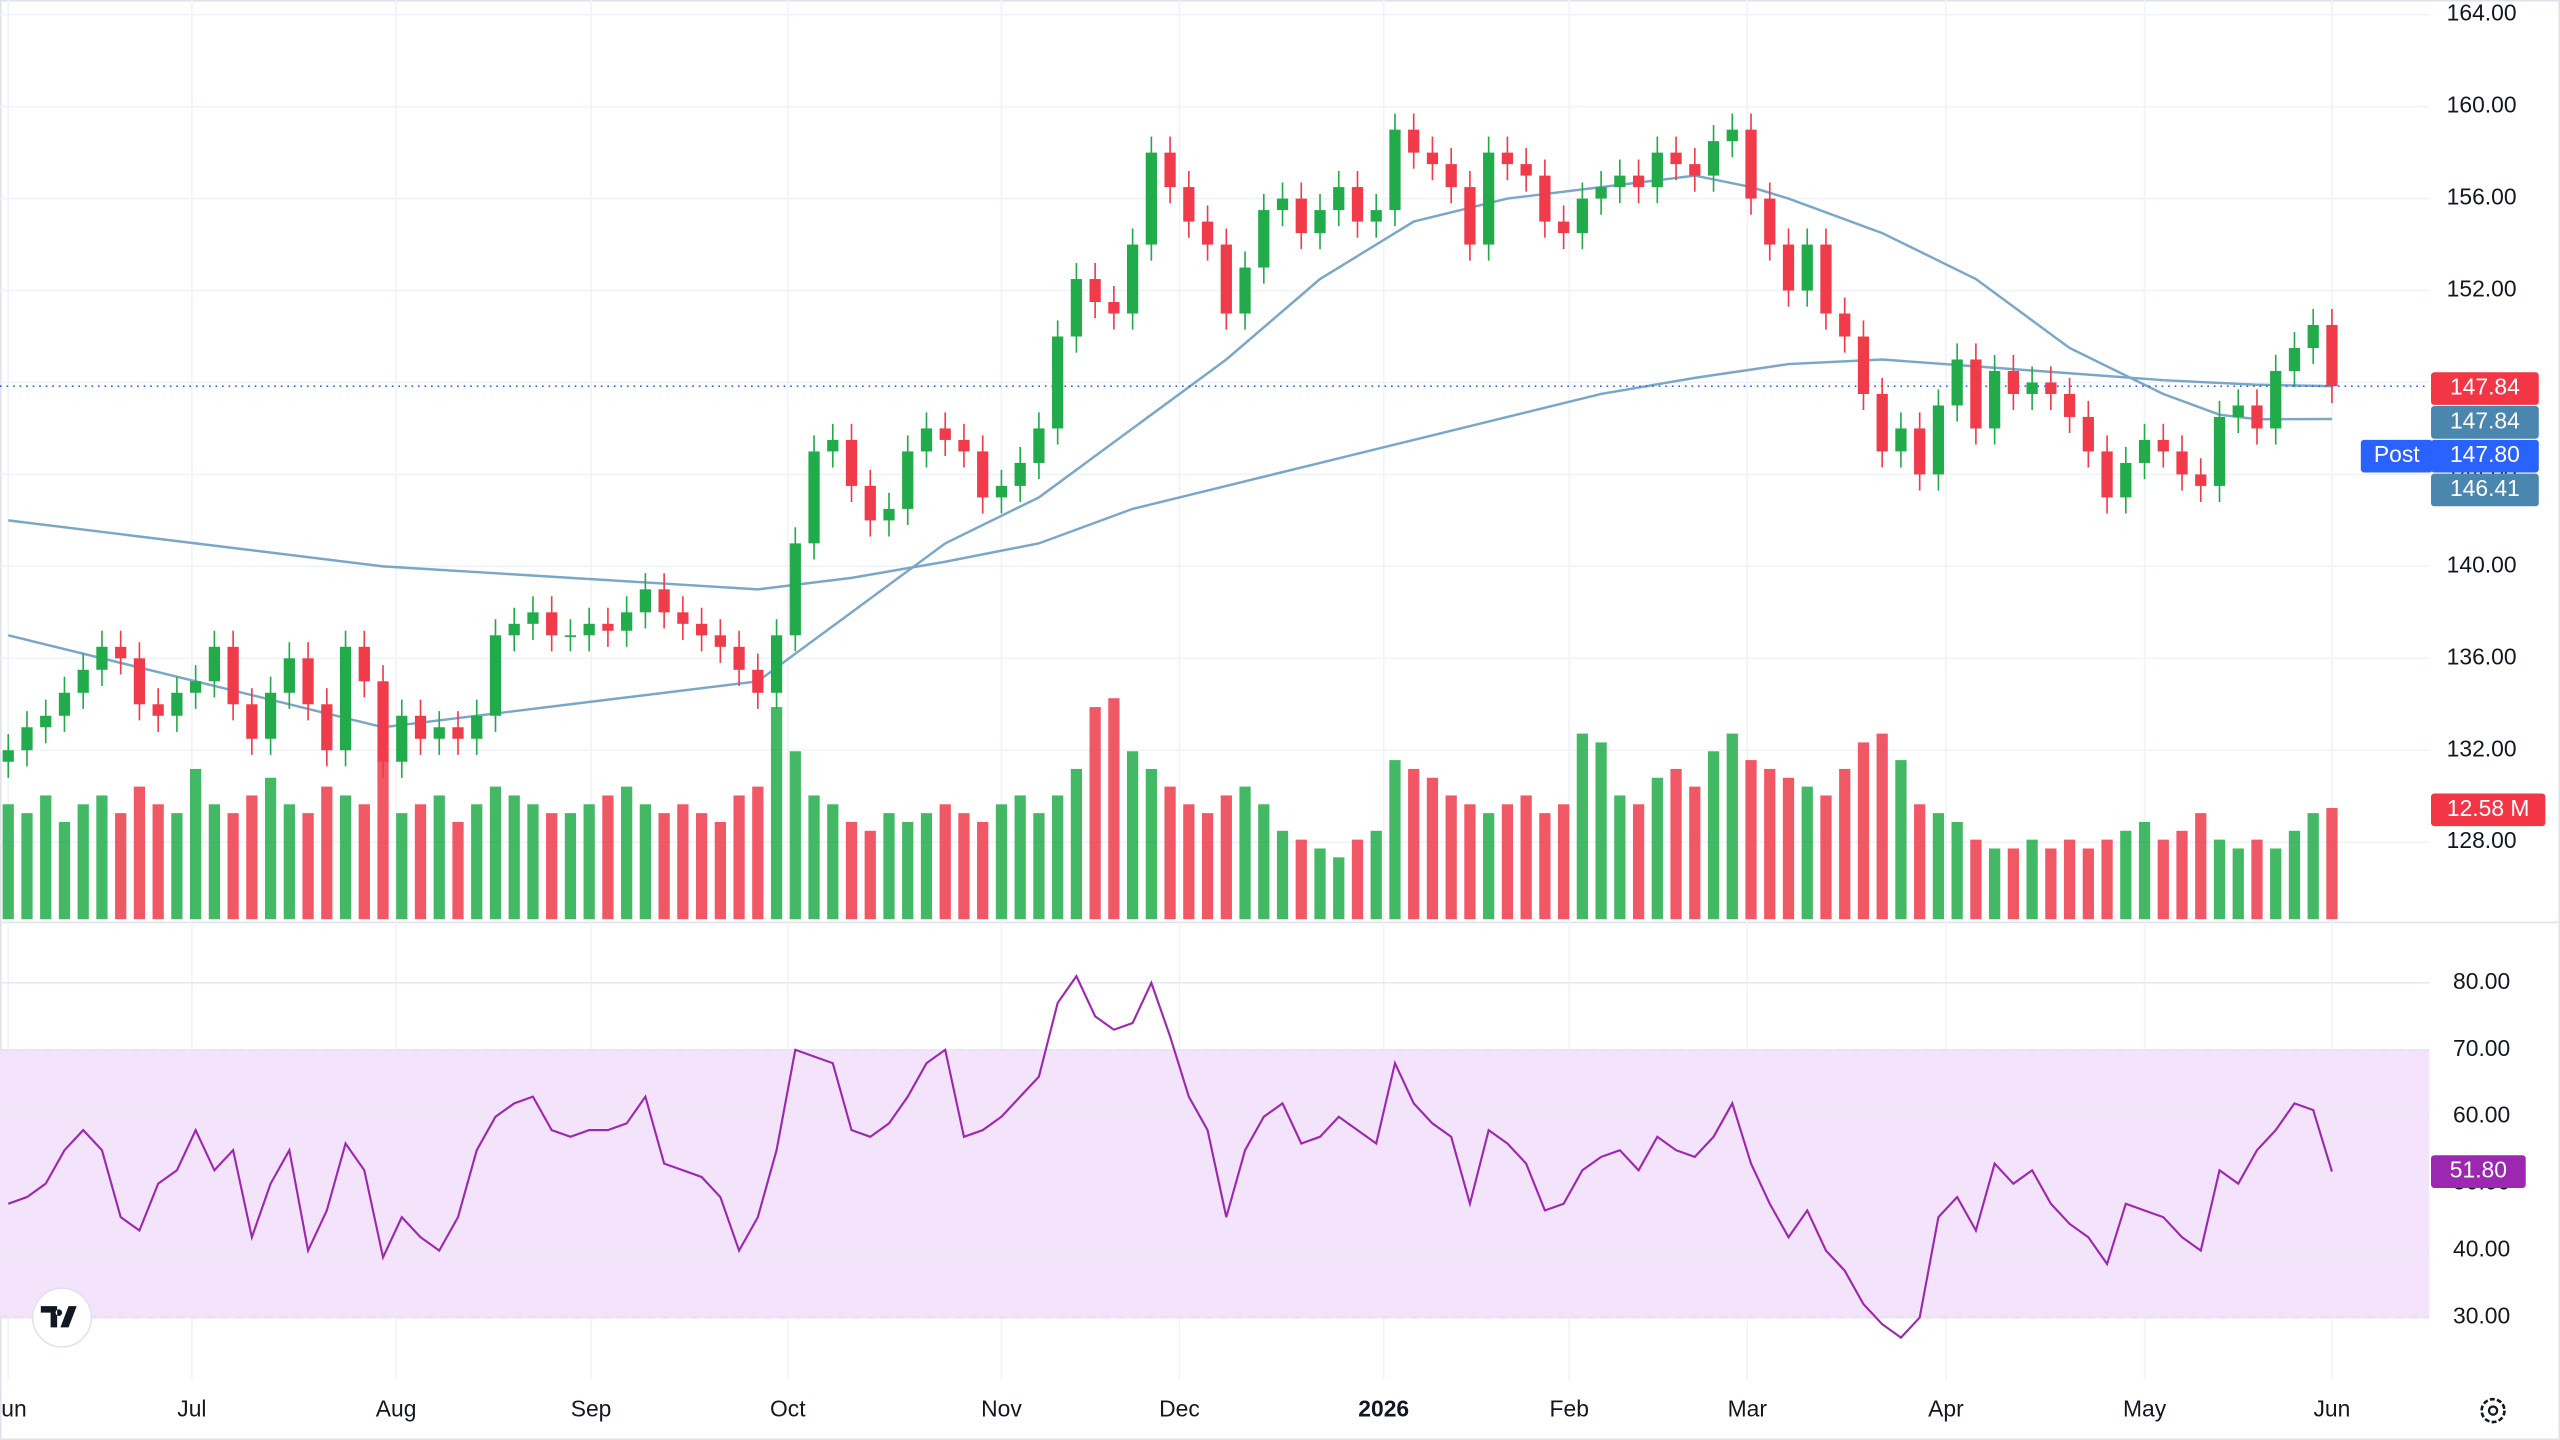 This screenshot has width=2560, height=1440. I want to click on x-tick-label: Apr, so click(1946, 1409).